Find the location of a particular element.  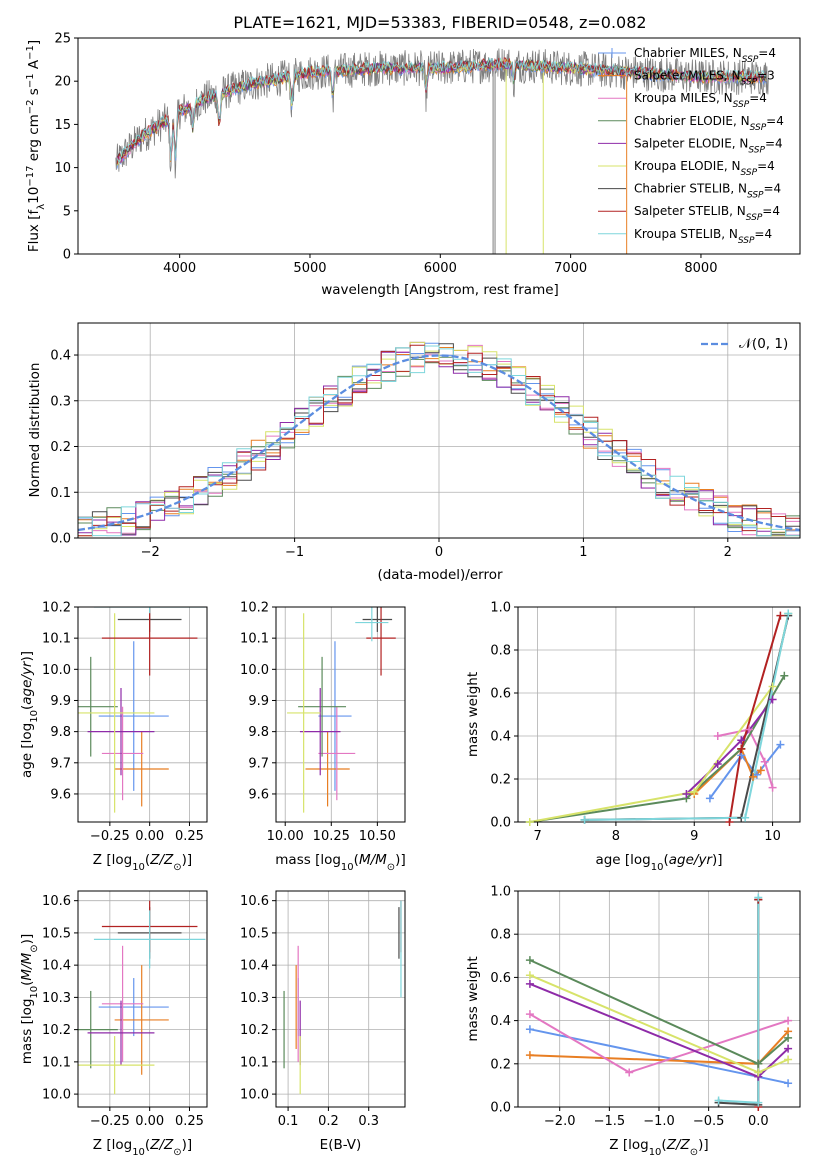

x-axis-label: Z [log10(Z/Z⊙)] is located at coordinates (142, 862).